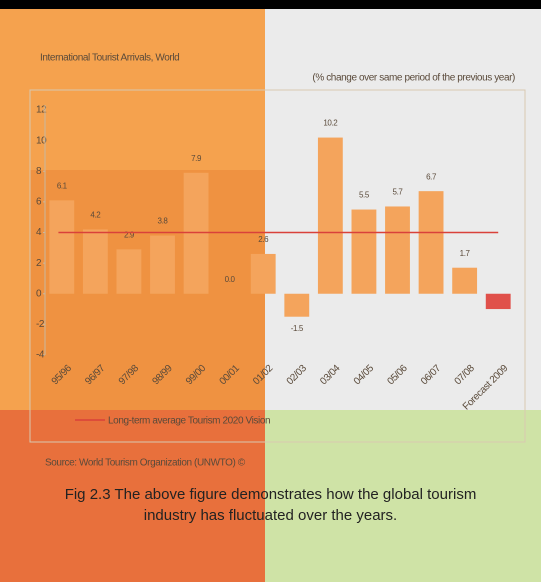 This screenshot has height=582, width=541. What do you see at coordinates (62, 185) in the screenshot?
I see `value-label: 6.1` at bounding box center [62, 185].